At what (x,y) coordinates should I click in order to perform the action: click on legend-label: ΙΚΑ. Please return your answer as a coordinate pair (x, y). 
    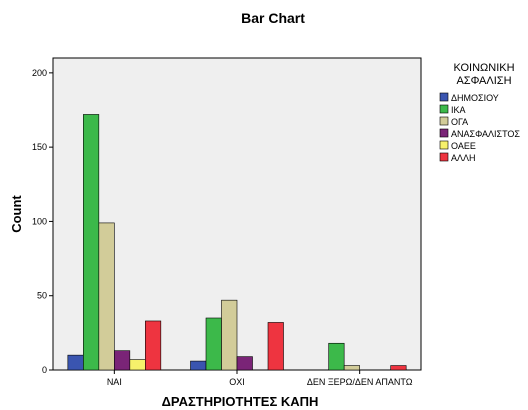
    Looking at the image, I should click on (458, 110).